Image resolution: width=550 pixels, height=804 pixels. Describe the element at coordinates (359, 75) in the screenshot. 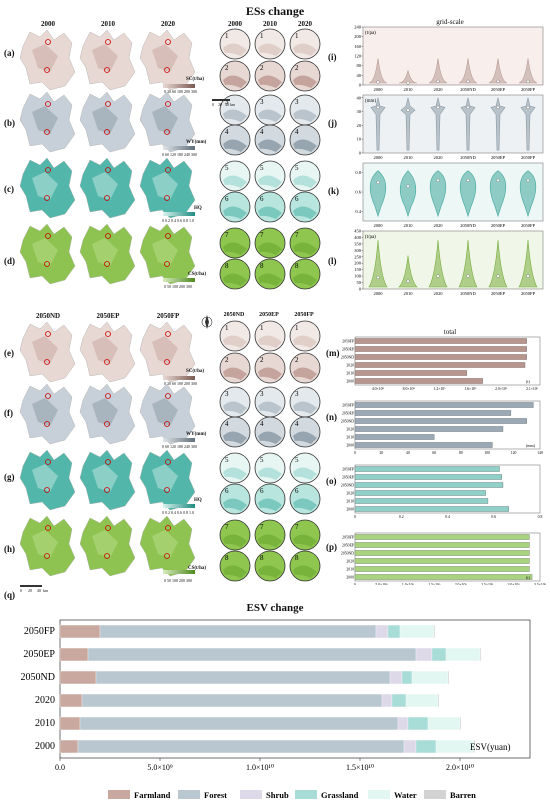

I see `y-tick-label: 40` at that location.